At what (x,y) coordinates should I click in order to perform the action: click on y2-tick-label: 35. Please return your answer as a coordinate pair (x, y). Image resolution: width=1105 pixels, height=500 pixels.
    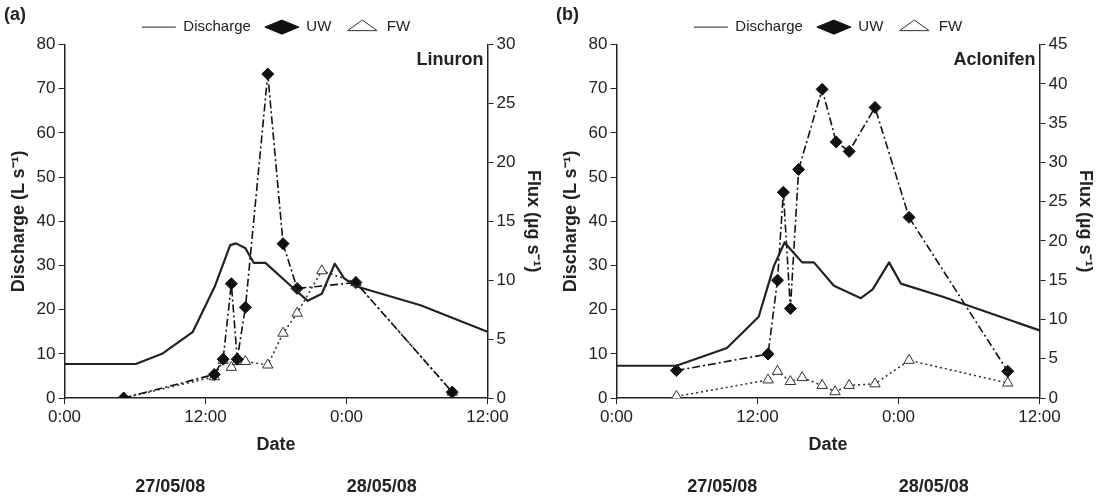
    Looking at the image, I should click on (1058, 122).